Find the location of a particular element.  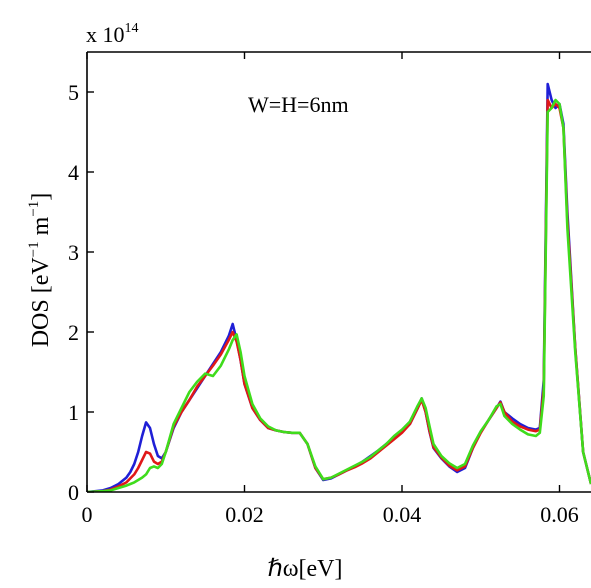

y-multiplier-base: x 10 is located at coordinates (105, 34).